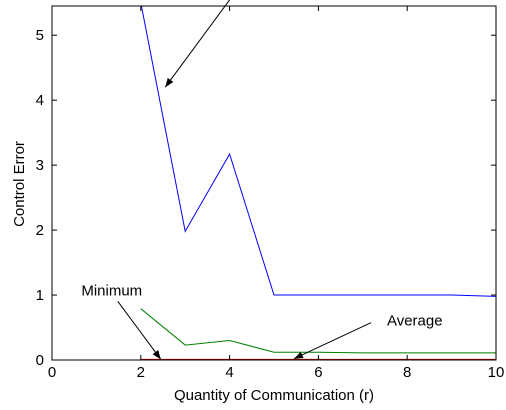 The height and width of the screenshot is (410, 506). What do you see at coordinates (52, 372) in the screenshot?
I see `x-tick-label: 0` at bounding box center [52, 372].